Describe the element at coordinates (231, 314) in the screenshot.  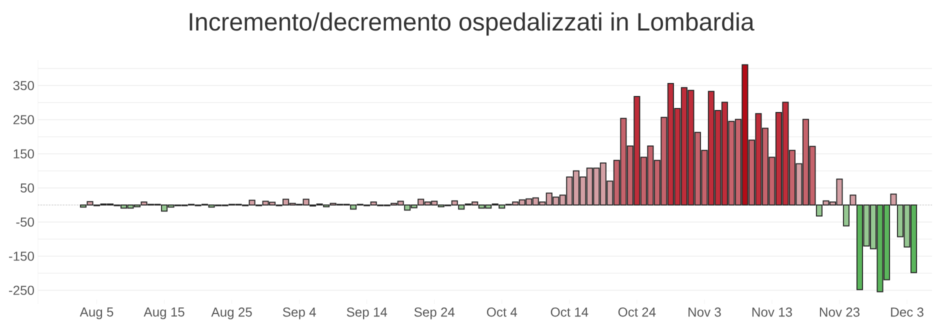
I see `x-tick-label: Aug 25` at that location.